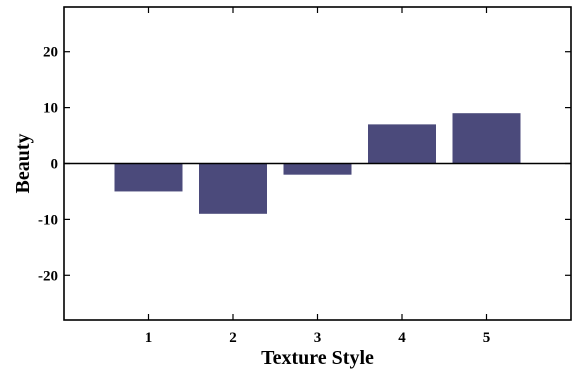 This screenshot has width=576, height=373. What do you see at coordinates (50, 53) in the screenshot?
I see `y-tick-label: 20` at bounding box center [50, 53].